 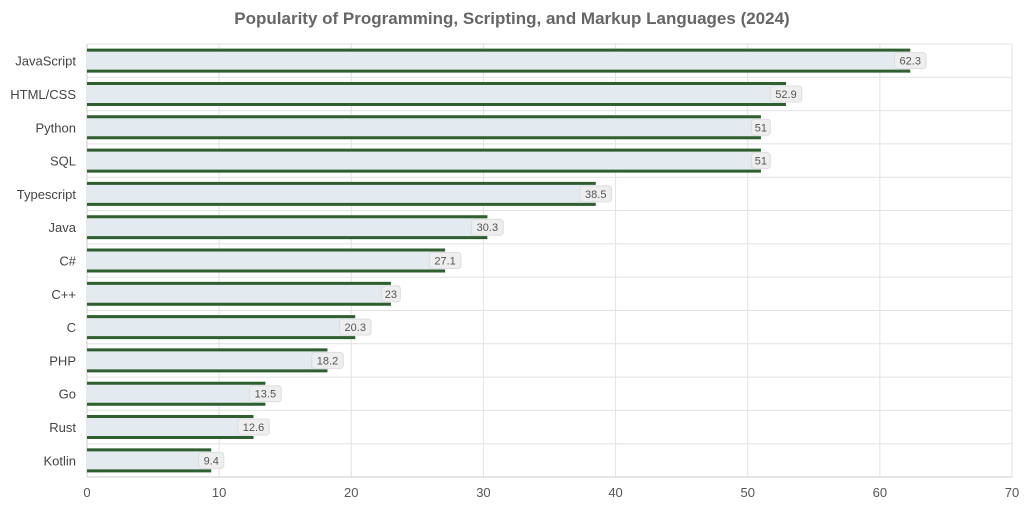 I want to click on x-tick-label: 20, so click(x=351, y=492).